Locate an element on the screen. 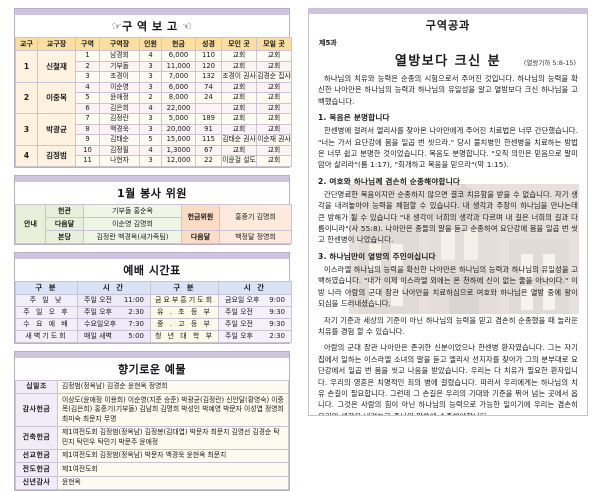 The width and height of the screenshot is (600, 491). lesson-scripture-ref: (열왕기하 5:8-15) is located at coordinates (550, 62).